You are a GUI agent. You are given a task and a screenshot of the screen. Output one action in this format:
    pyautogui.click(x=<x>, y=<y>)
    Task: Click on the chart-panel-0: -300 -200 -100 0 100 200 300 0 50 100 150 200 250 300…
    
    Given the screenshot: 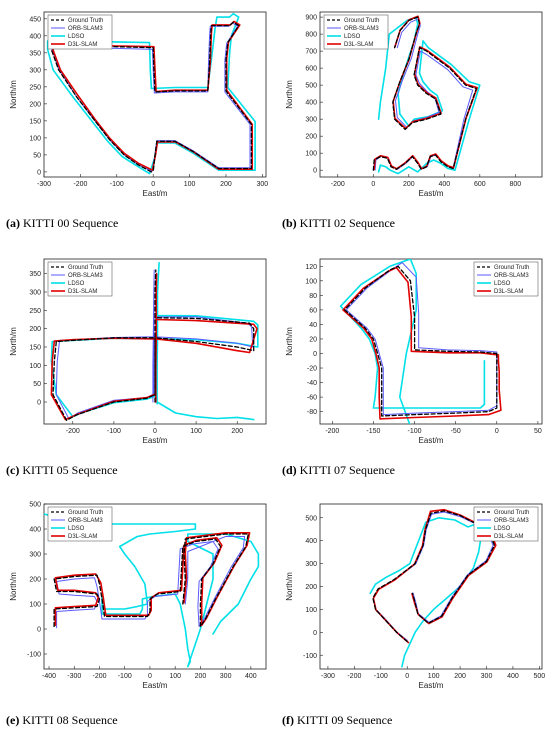 What is the action you would take?
    pyautogui.click(x=140, y=102)
    